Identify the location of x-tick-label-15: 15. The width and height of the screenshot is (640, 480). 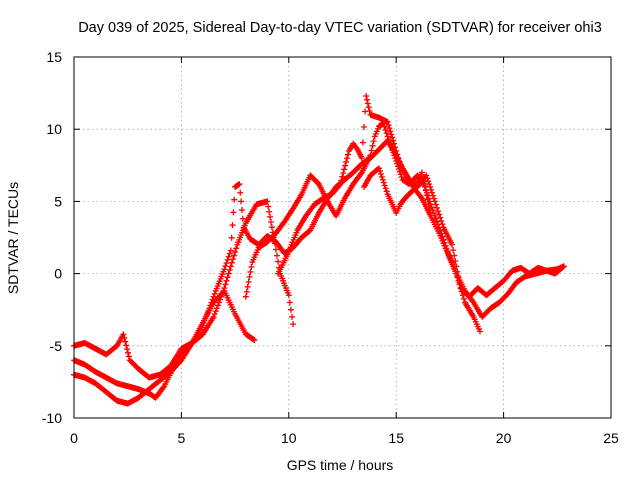
(396, 438).